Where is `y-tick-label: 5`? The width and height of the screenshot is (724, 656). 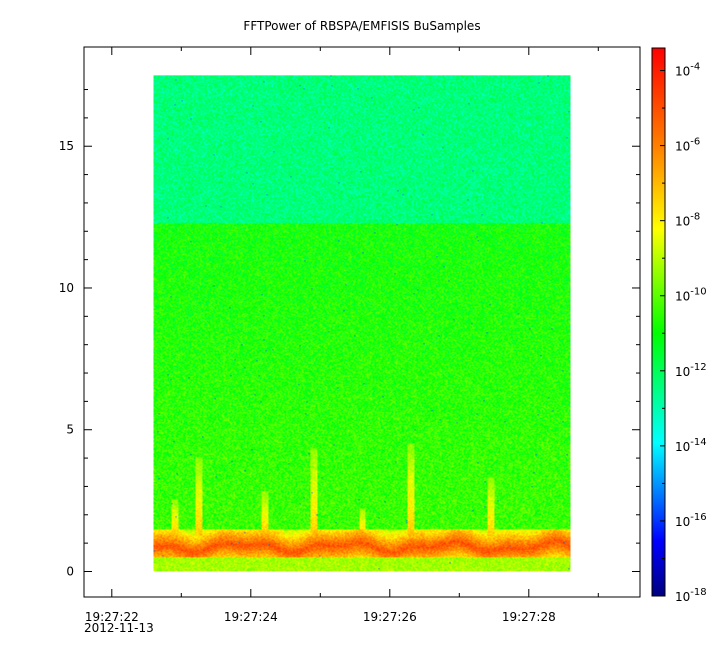 y-tick-label: 5 is located at coordinates (70, 430).